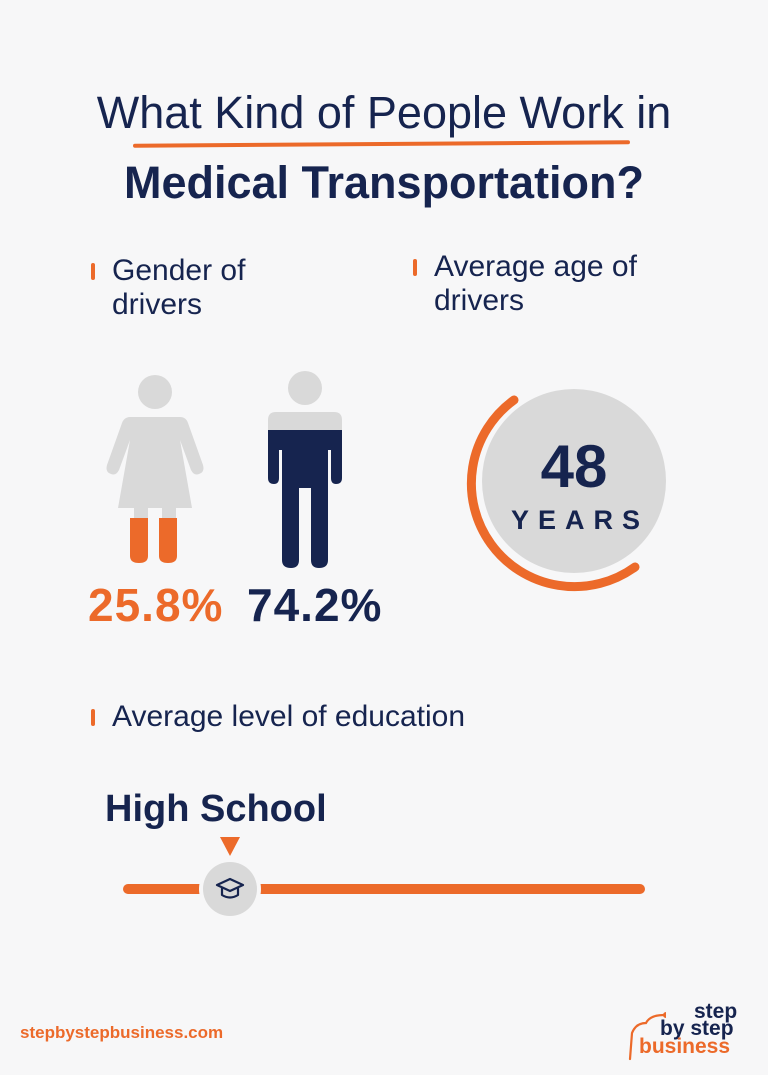 The height and width of the screenshot is (1075, 768). I want to click on male-percentage: 74.2%, so click(315, 605).